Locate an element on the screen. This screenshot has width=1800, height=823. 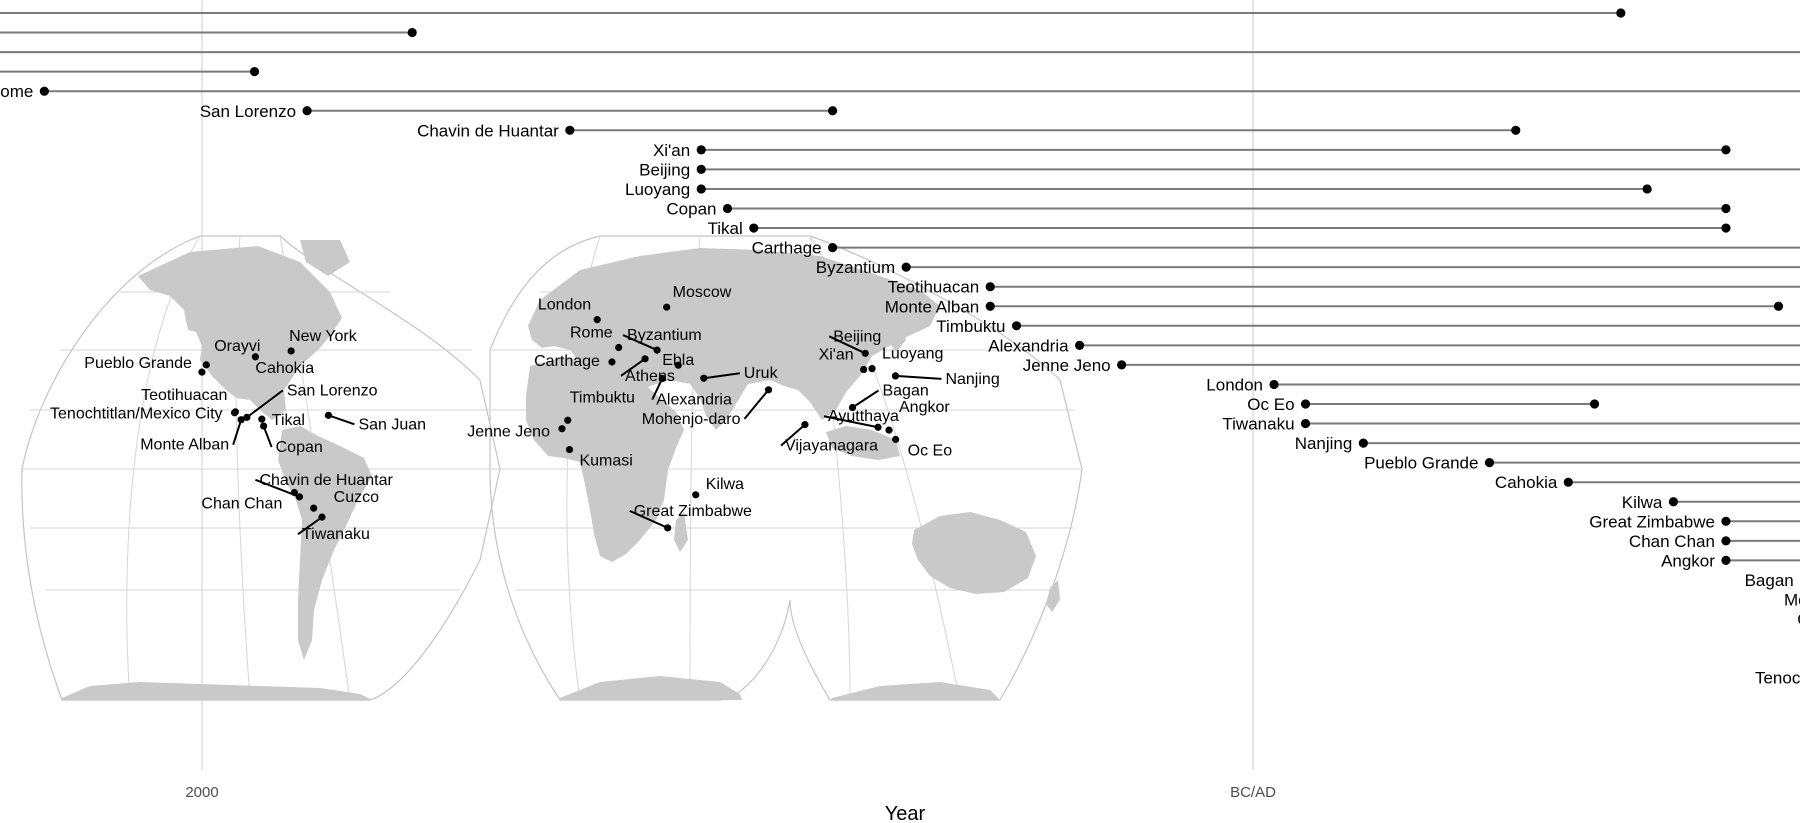
city-label-oc-eo: Oc Eo is located at coordinates (1270, 404).